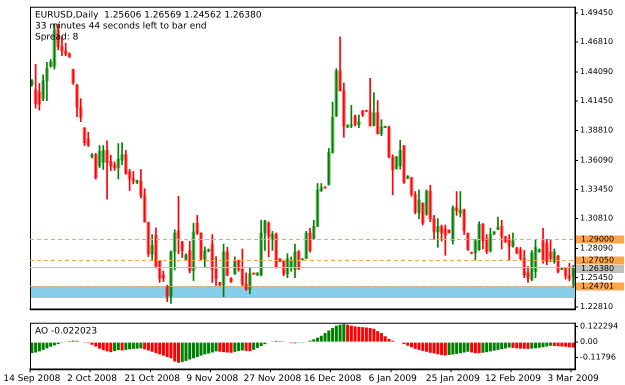 The image size is (625, 385). What do you see at coordinates (597, 71) in the screenshot?
I see `y-tick-label: 1.44090` at bounding box center [597, 71].